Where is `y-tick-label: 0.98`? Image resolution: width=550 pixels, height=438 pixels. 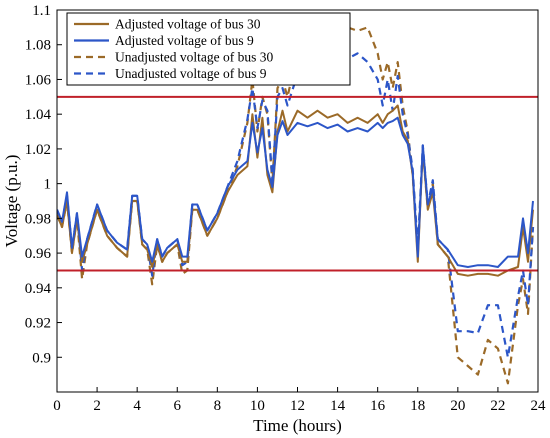
y-tick-label: 0.98 is located at coordinates (38, 219).